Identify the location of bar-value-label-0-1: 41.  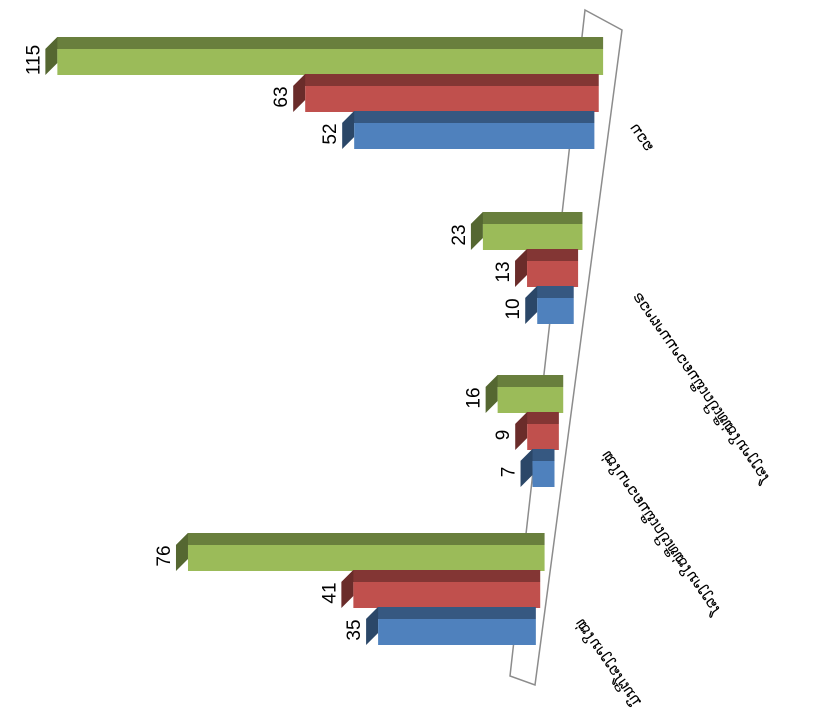
(329, 592).